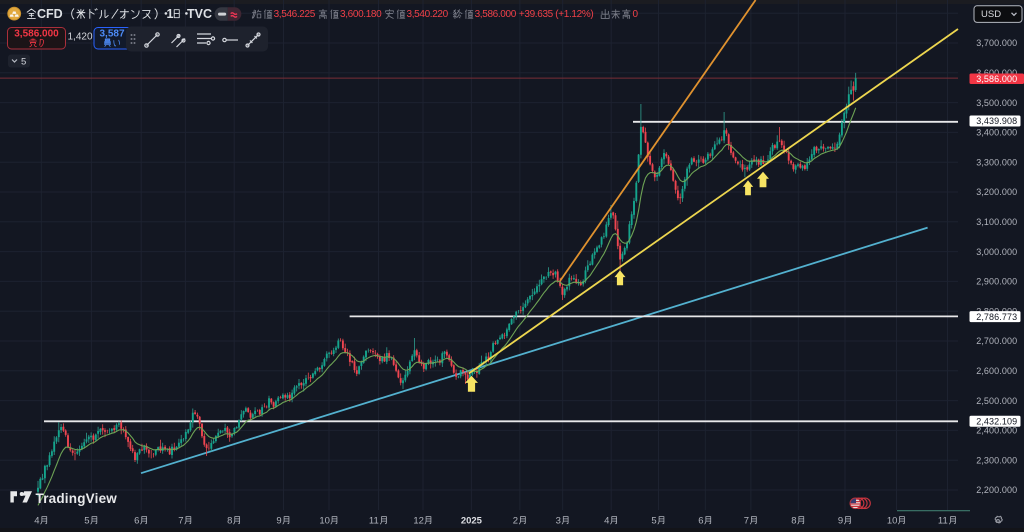 The image size is (1024, 532). What do you see at coordinates (996, 341) in the screenshot?
I see `svg-text: 2,700.000` at bounding box center [996, 341].